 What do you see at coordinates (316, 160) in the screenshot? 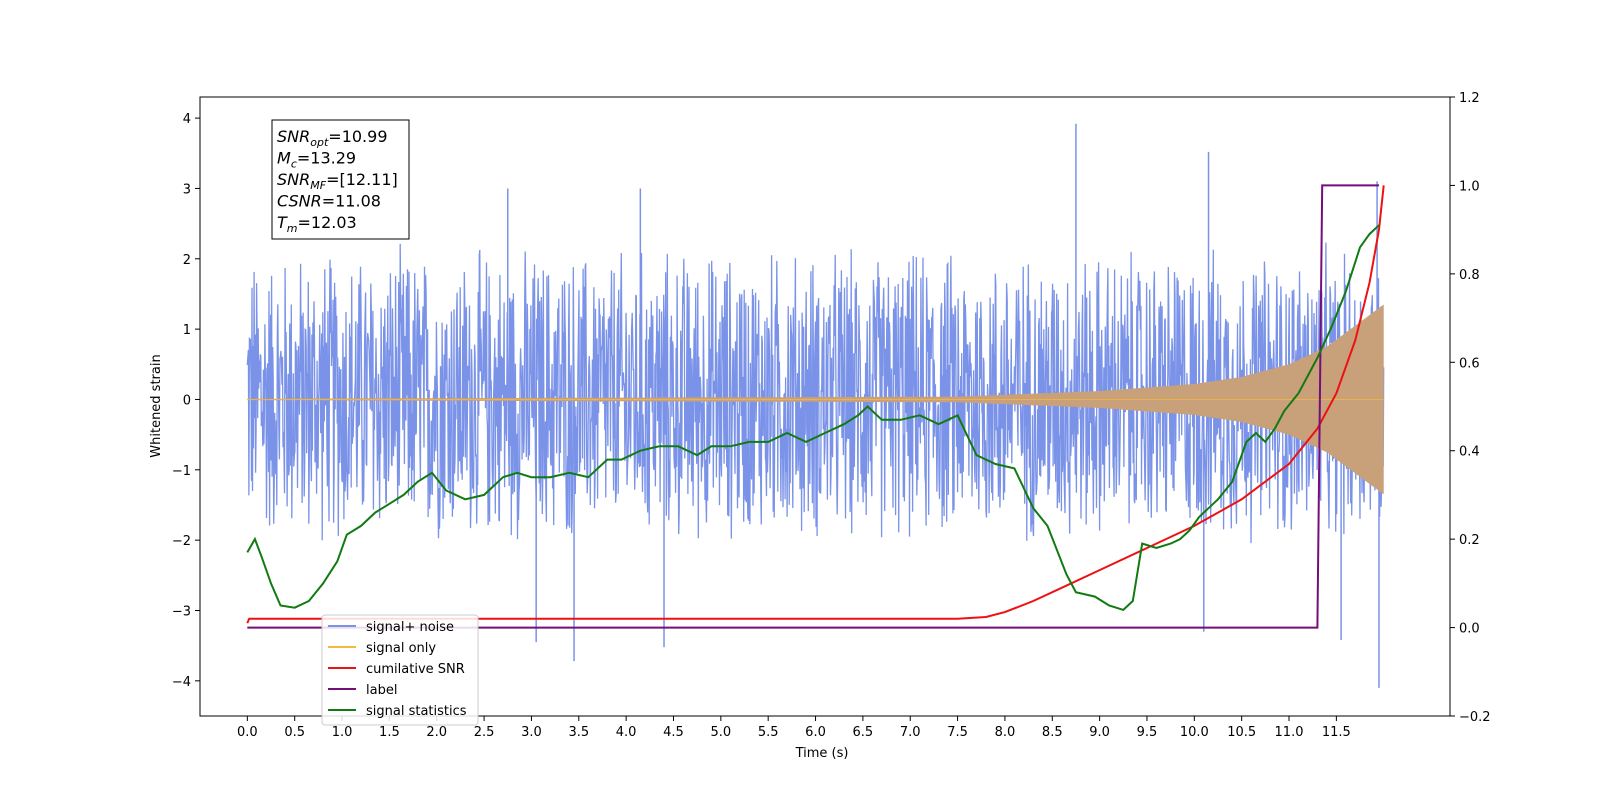
I see `annotation-line: Mc=13.29` at bounding box center [316, 160].